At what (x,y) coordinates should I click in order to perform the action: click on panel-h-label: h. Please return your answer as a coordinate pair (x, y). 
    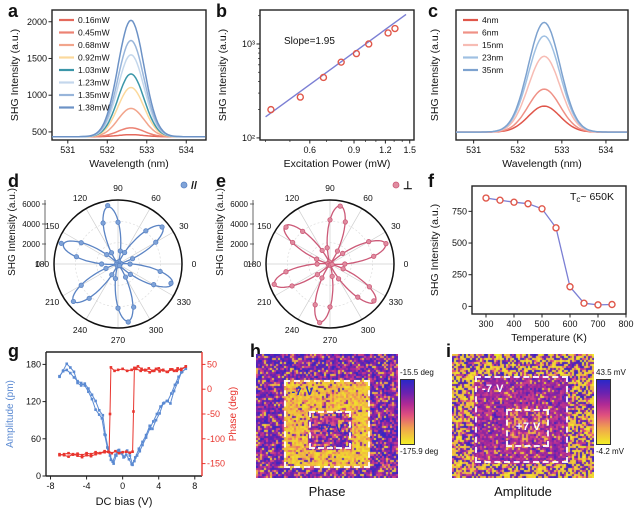
    Looking at the image, I should click on (255, 351).